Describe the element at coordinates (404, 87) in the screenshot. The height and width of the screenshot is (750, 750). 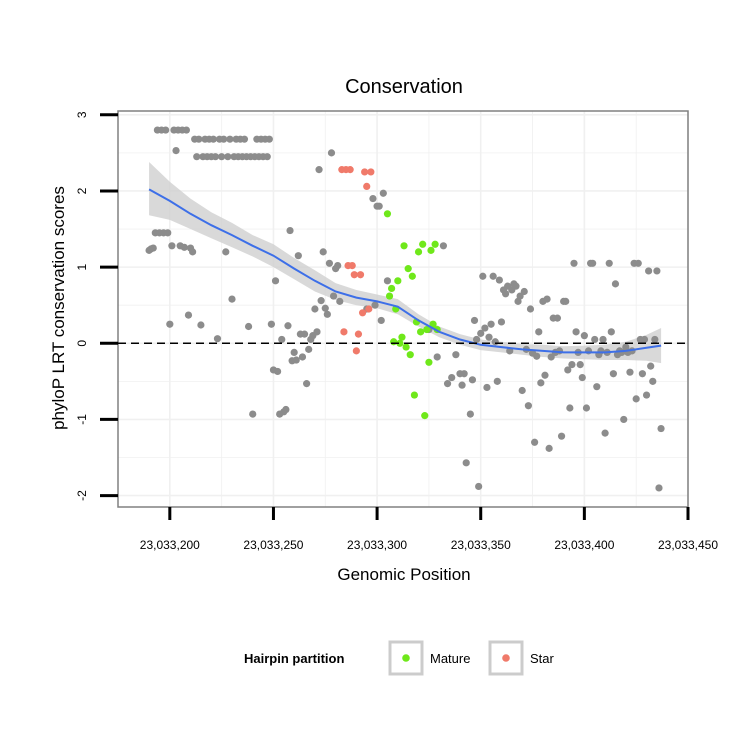
I see `chart-title: Conservation` at that location.